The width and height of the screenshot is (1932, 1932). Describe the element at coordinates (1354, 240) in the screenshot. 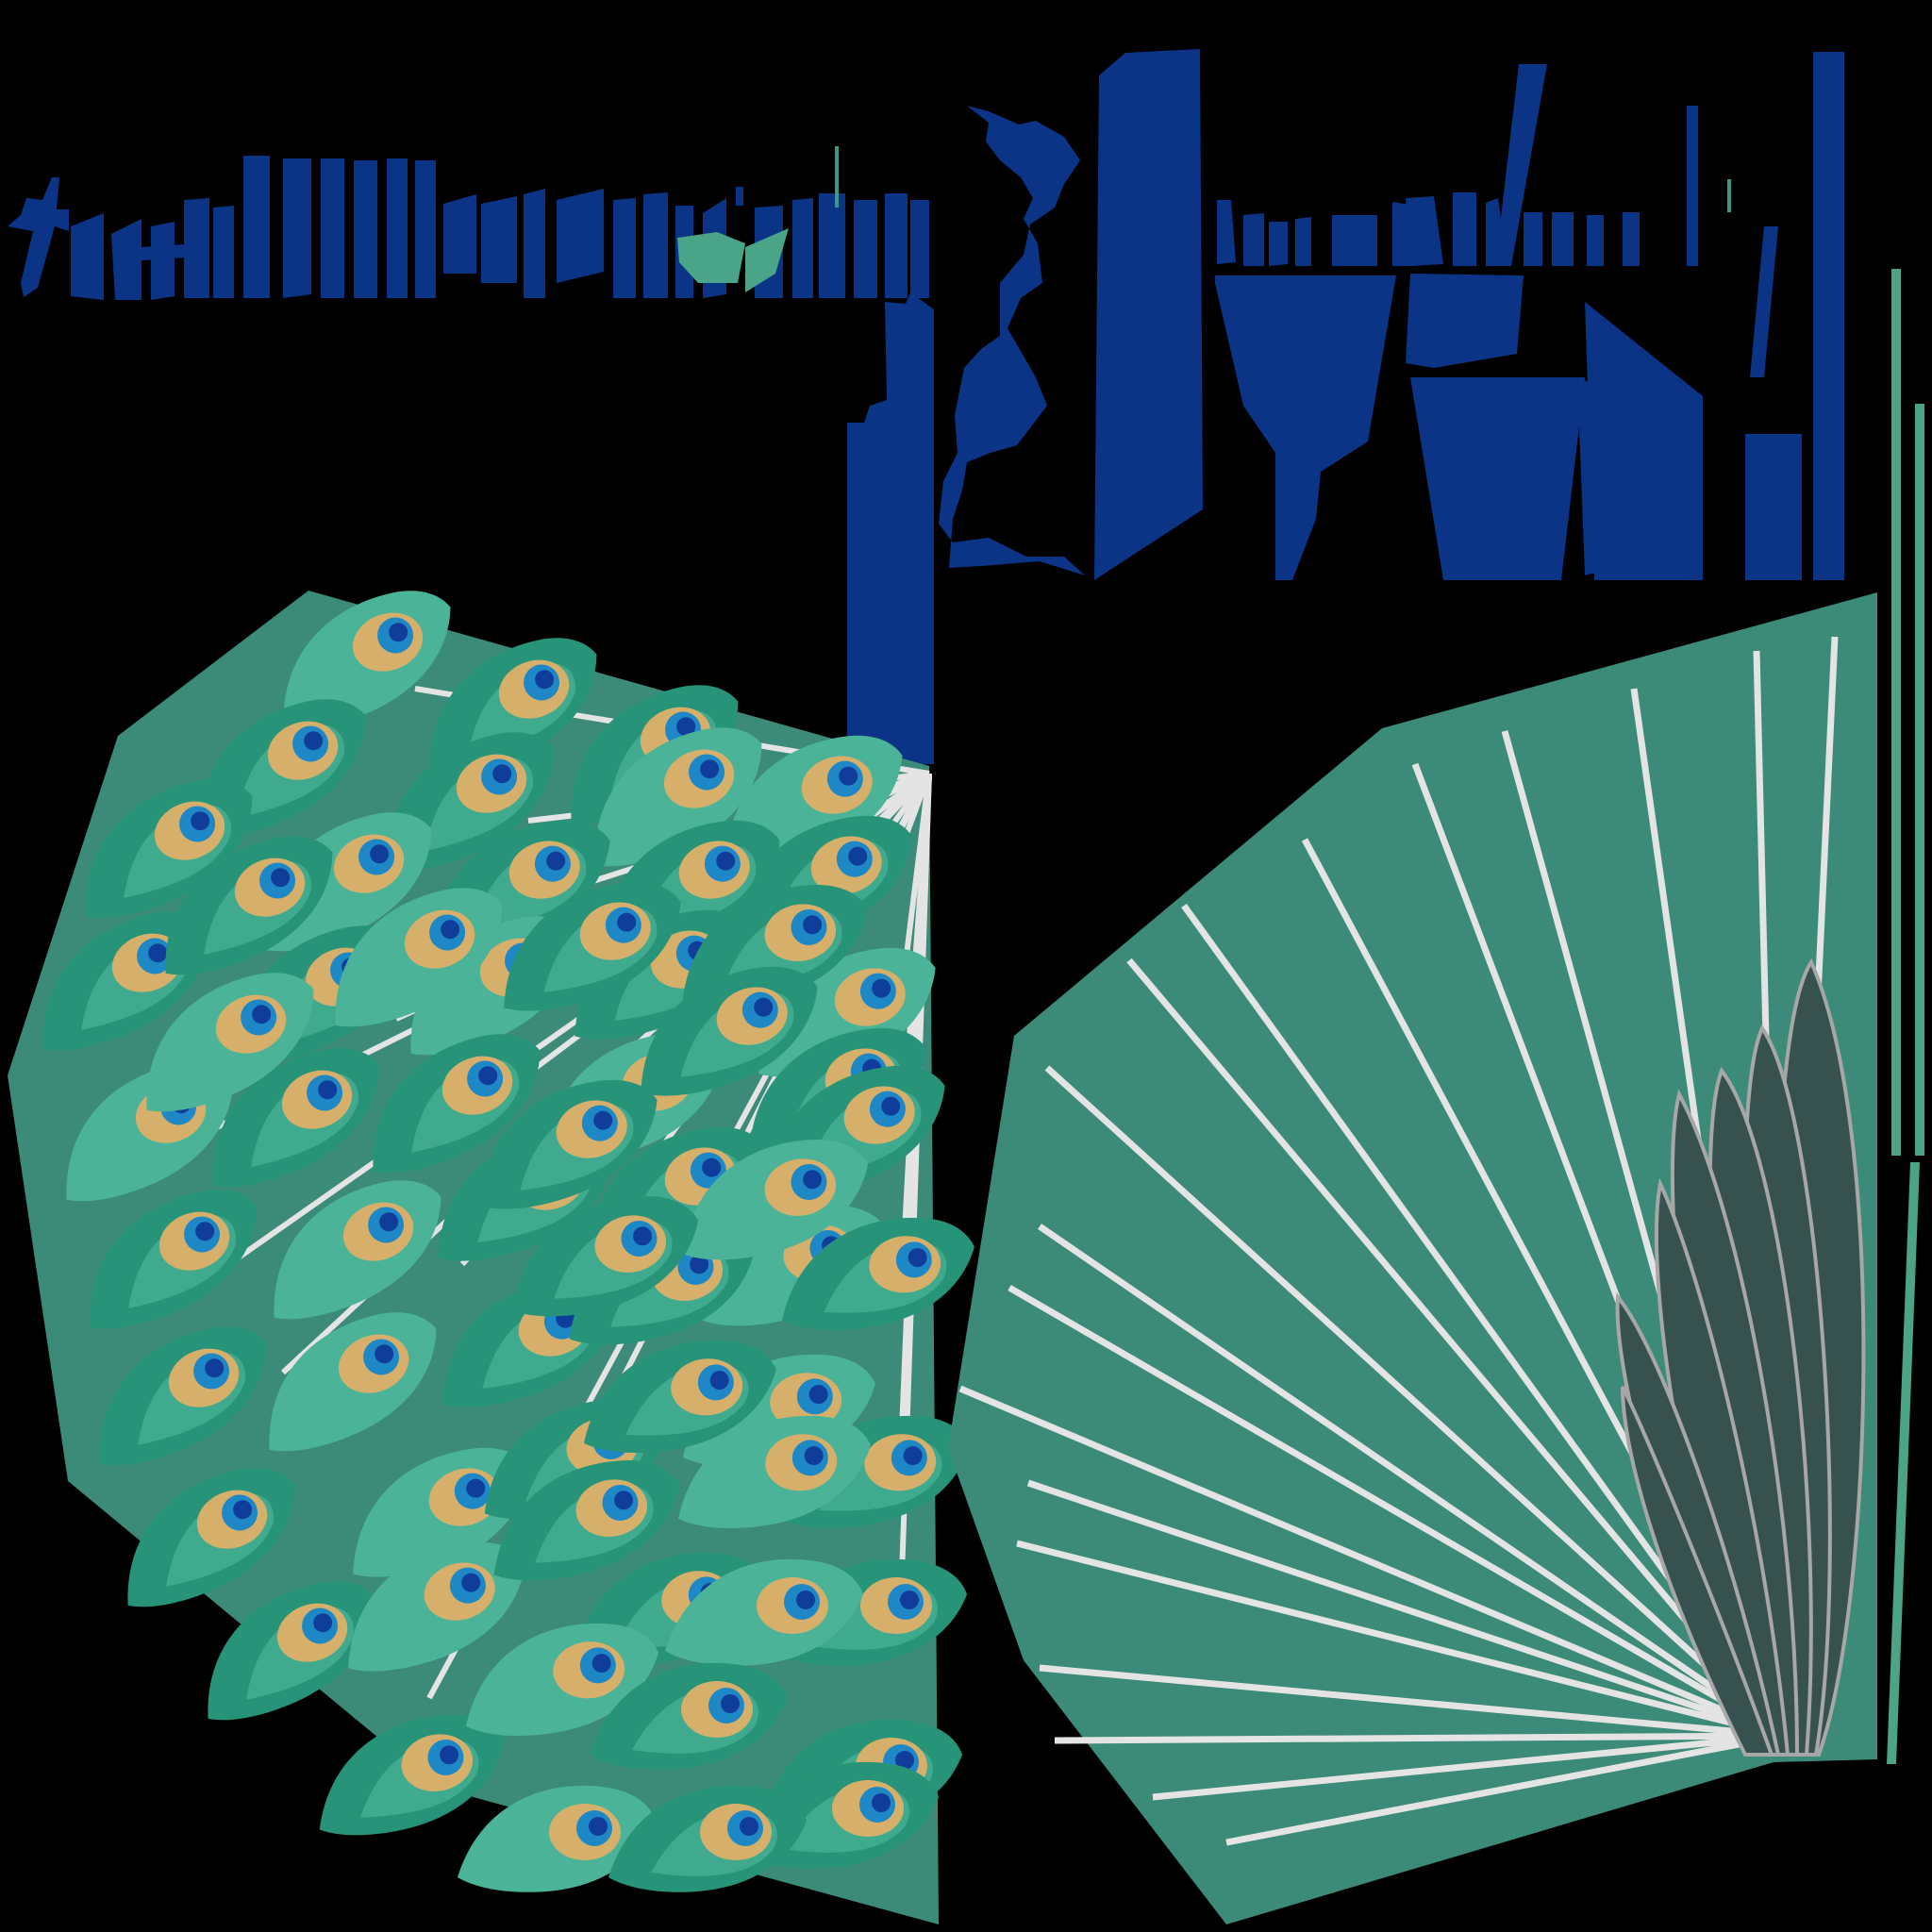

I see `uv-island-box` at that location.